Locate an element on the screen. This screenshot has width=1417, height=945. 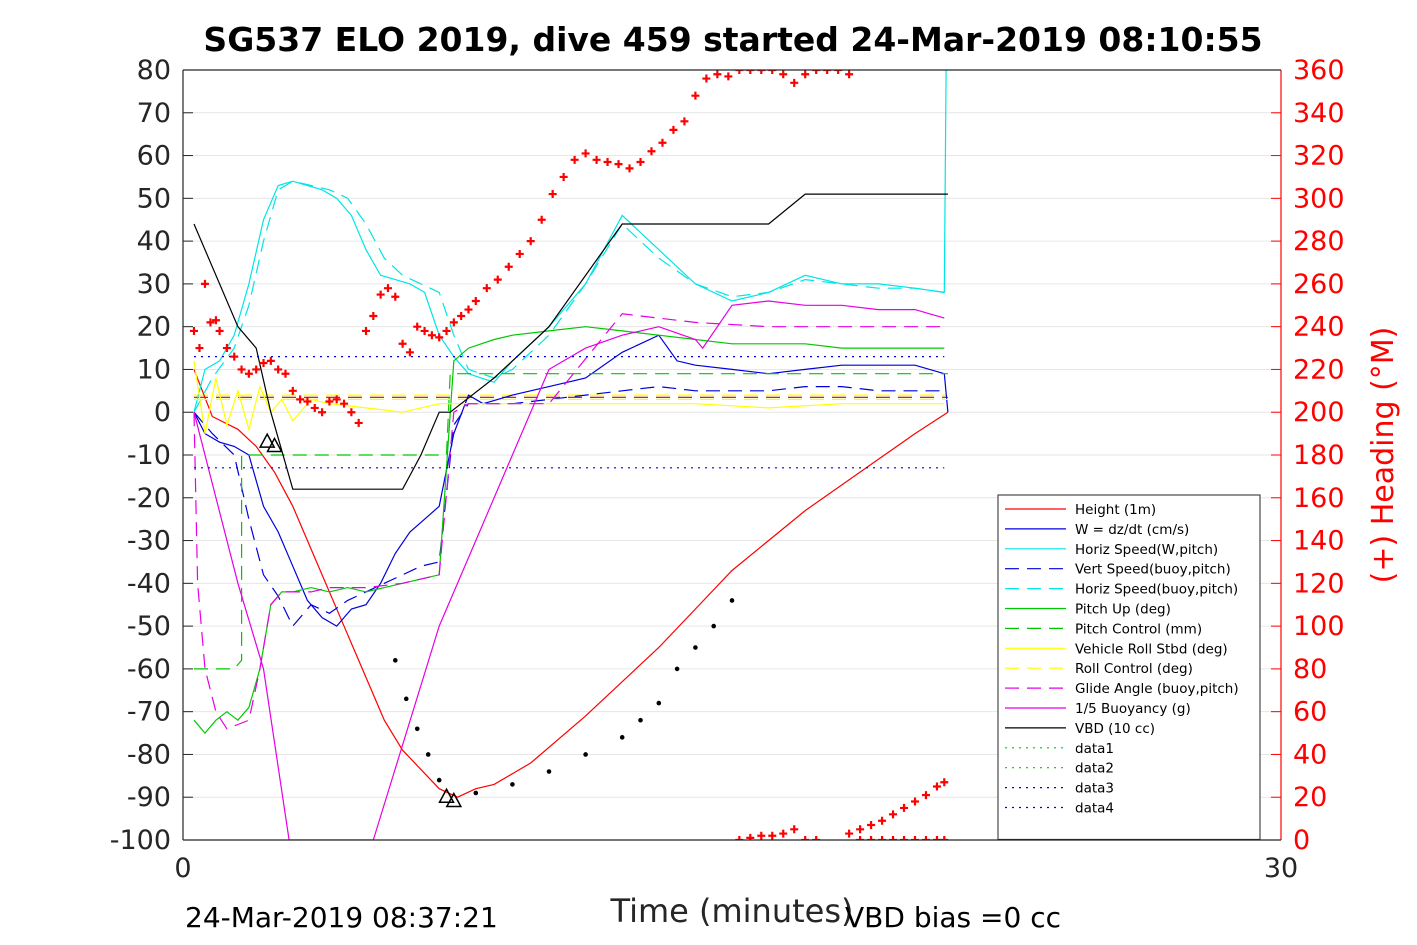
tick-label-left: 80 is located at coordinates (154, 70).